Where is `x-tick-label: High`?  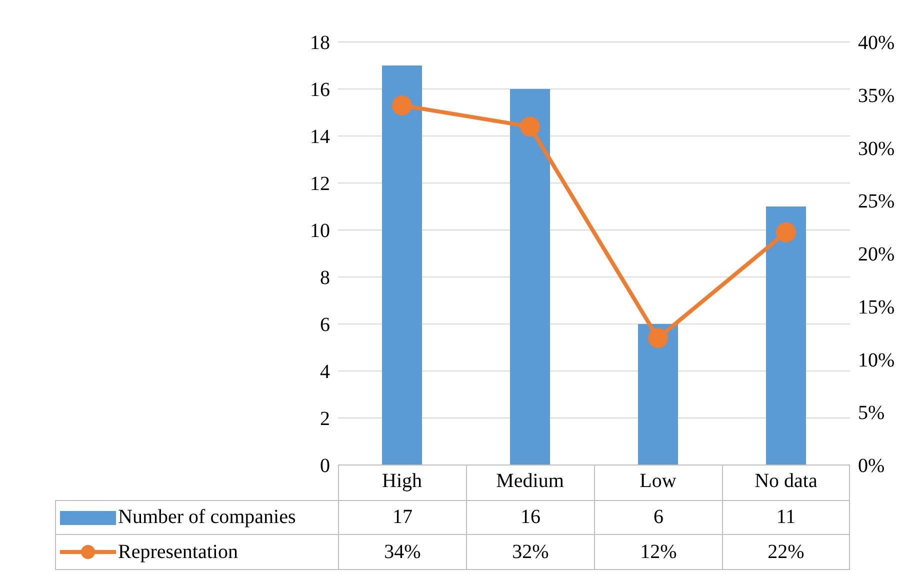 x-tick-label: High is located at coordinates (402, 481).